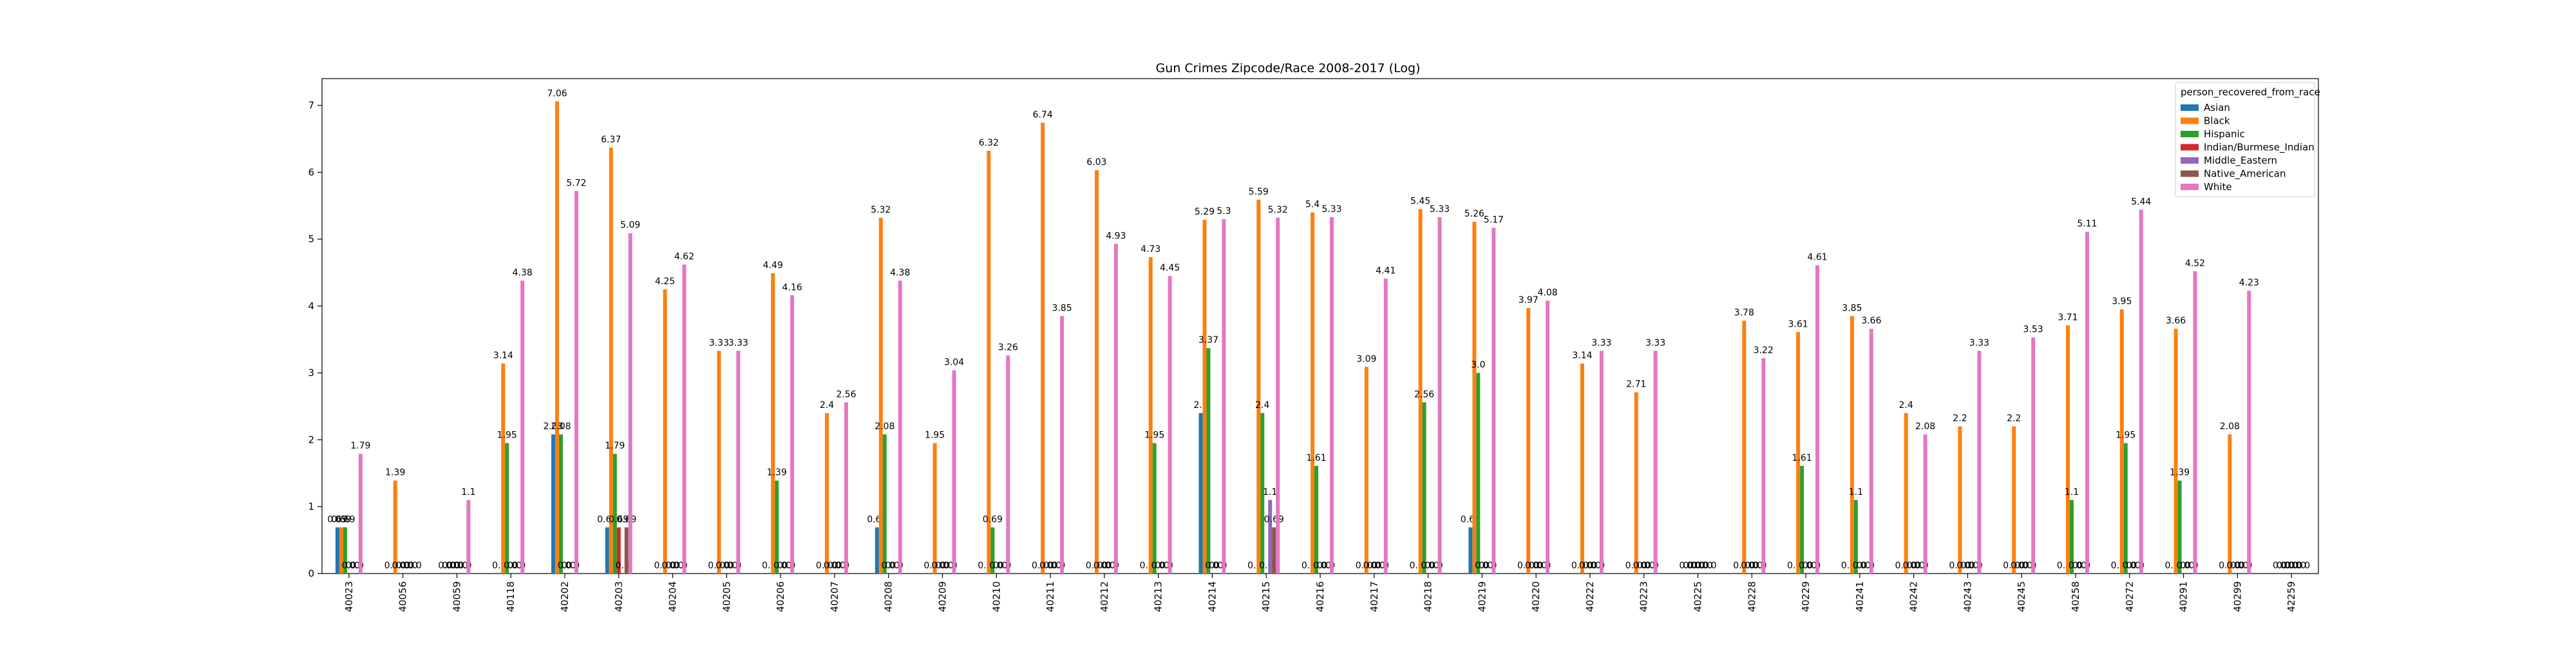 The width and height of the screenshot is (2576, 647). Describe the element at coordinates (665, 281) in the screenshot. I see `data-label: 4.25` at that location.